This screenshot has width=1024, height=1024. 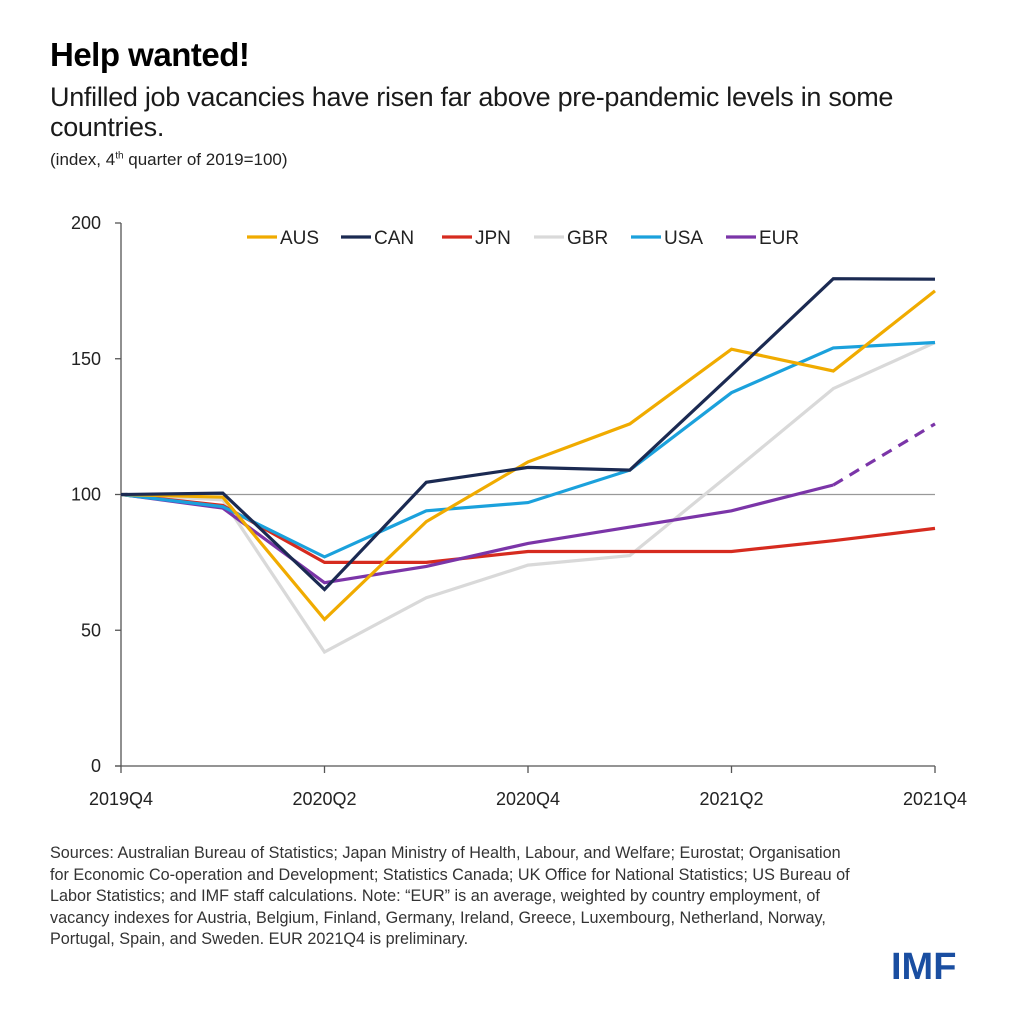 What do you see at coordinates (935, 799) in the screenshot?
I see `x-tick-label: 2021Q4` at bounding box center [935, 799].